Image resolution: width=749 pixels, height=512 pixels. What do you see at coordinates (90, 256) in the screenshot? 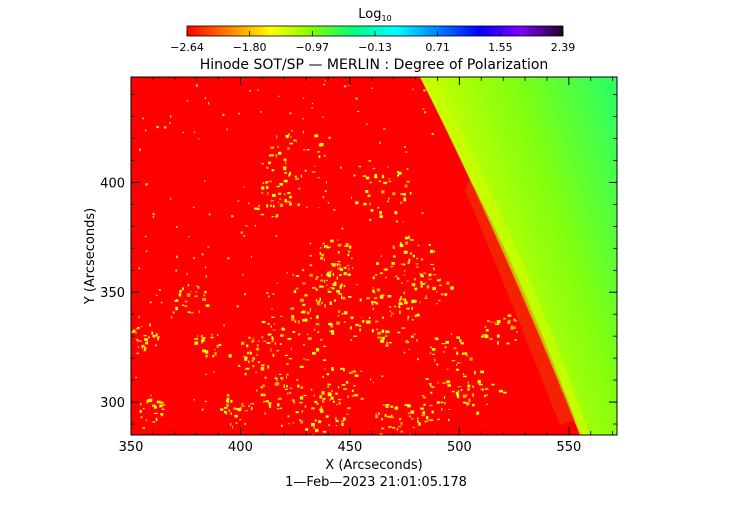
I see `y-axis-label: Y (Arcseconds)` at bounding box center [90, 256].